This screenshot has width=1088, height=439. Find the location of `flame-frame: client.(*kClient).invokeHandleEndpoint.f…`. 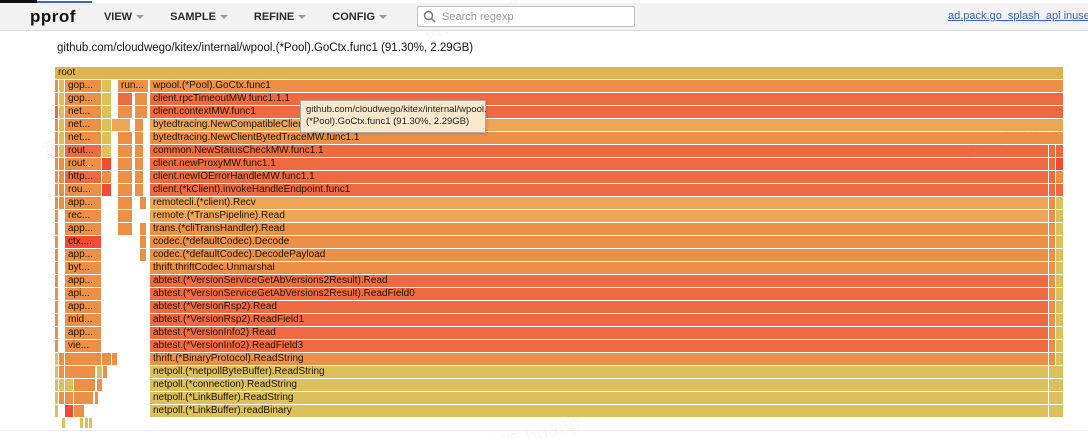

flame-frame: client.(*kClient).invokeHandleEndpoint.f… is located at coordinates (599, 190).